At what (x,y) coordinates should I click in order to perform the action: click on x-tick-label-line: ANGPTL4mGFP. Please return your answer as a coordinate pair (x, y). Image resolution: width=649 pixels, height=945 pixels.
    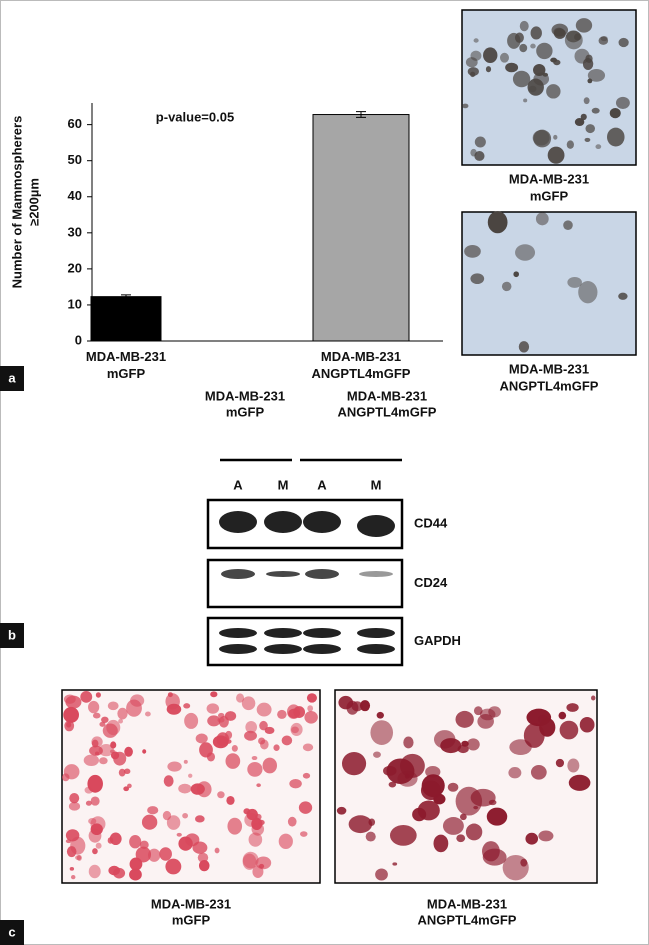
    Looking at the image, I should click on (361, 373).